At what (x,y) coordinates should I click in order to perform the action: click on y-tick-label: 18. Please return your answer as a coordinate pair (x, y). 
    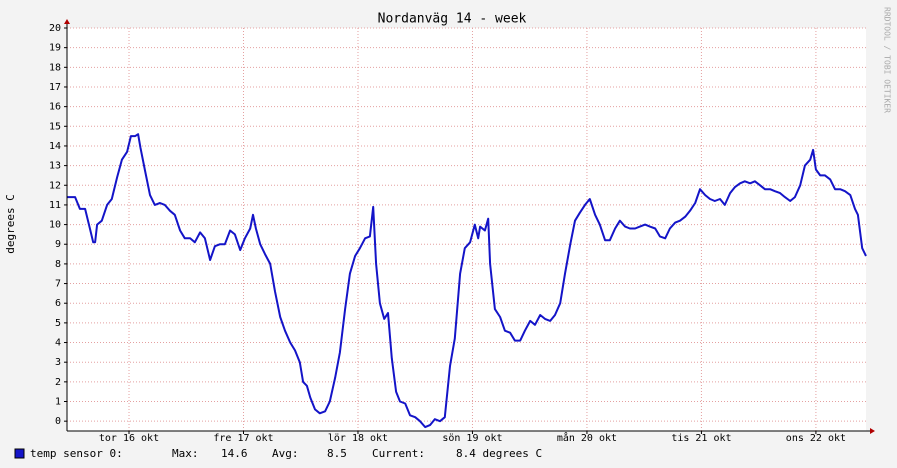
    Looking at the image, I should click on (55, 67).